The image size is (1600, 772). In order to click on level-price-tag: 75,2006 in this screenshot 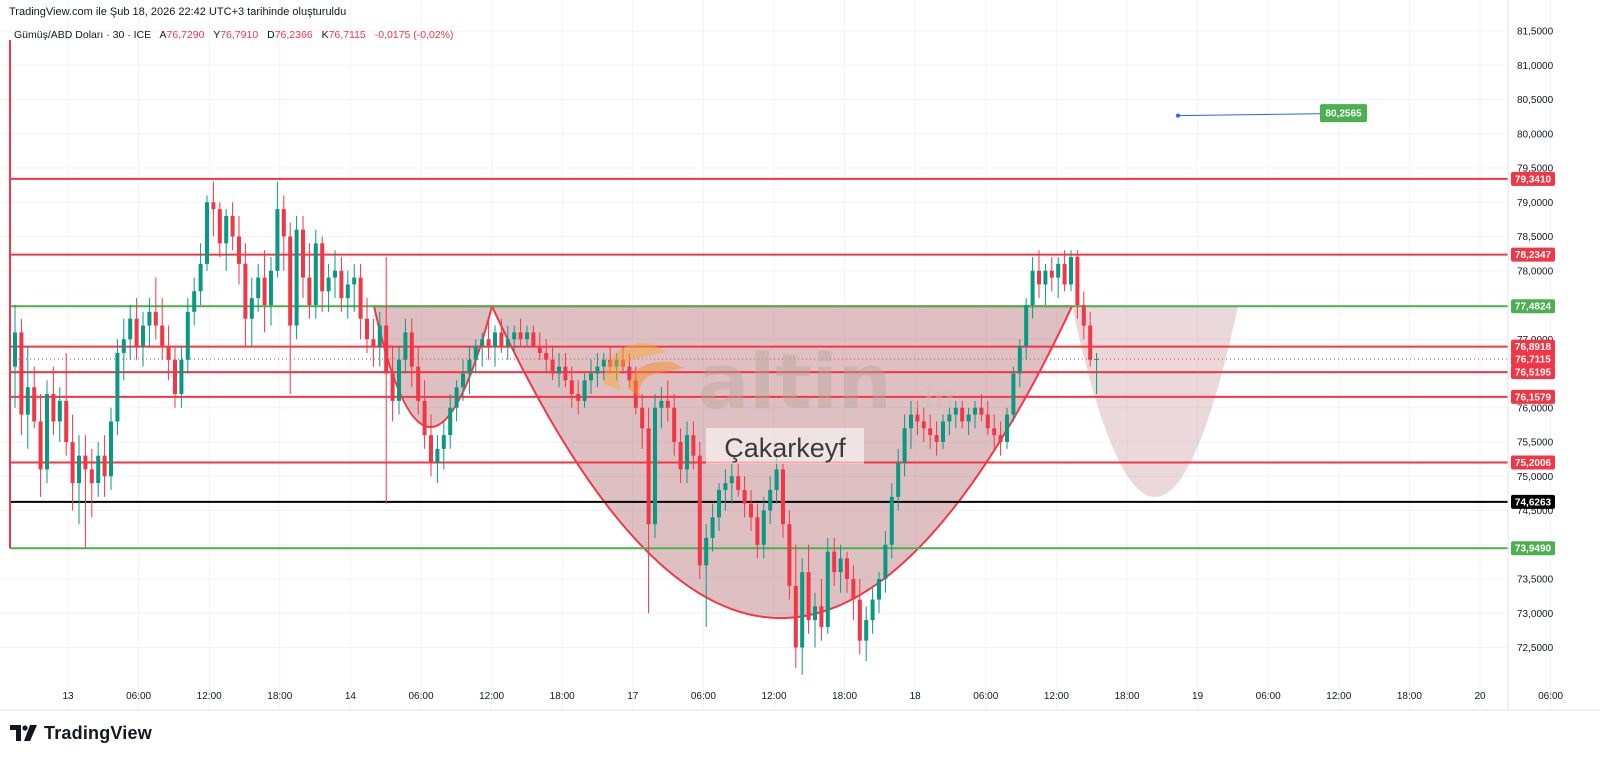, I will do `click(1533, 463)`.